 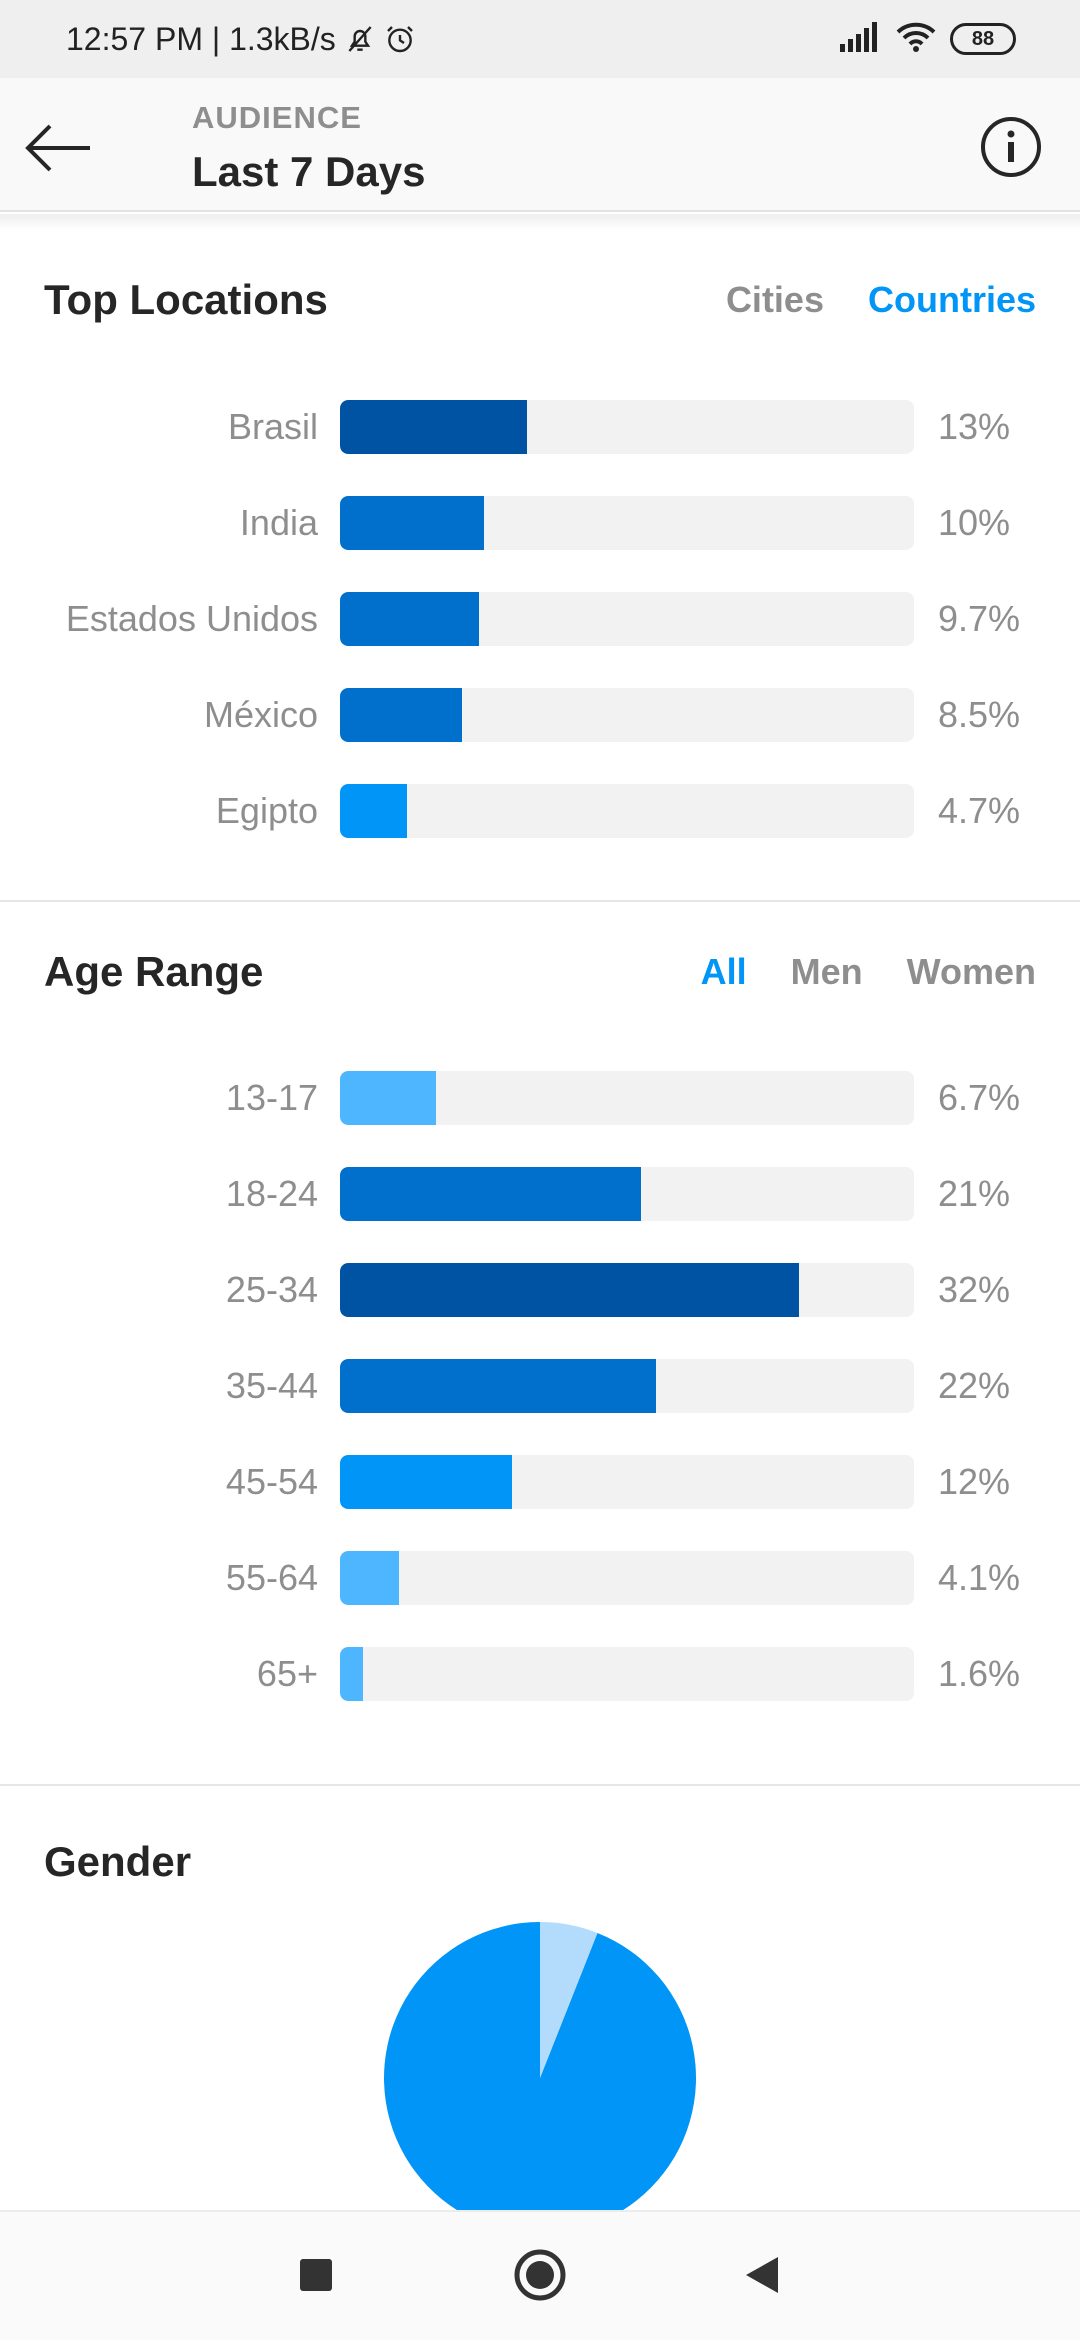 I want to click on age-range-title: Age Range, so click(x=154, y=971).